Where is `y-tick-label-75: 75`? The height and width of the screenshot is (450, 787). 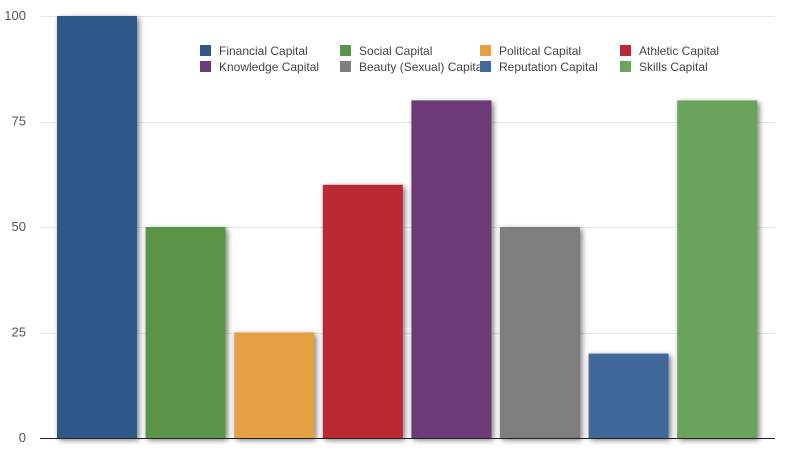
y-tick-label-75: 75 is located at coordinates (19, 121).